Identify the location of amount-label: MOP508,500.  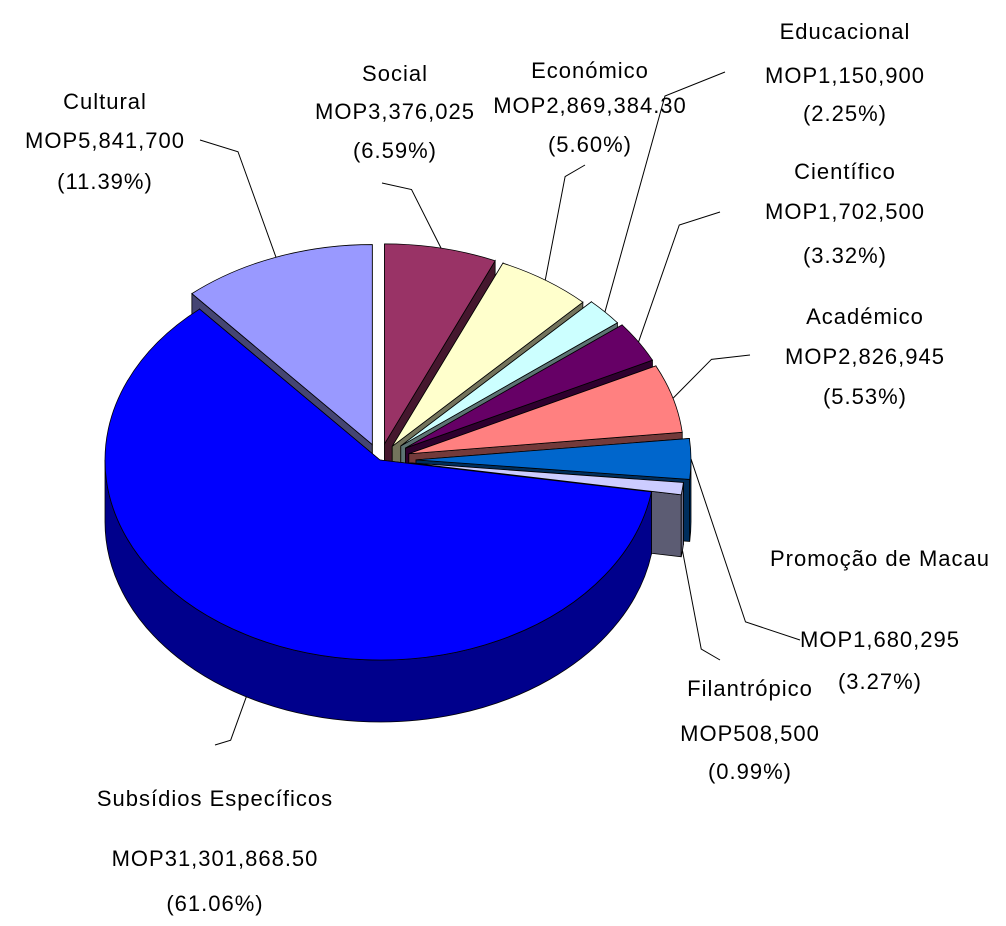
(750, 733).